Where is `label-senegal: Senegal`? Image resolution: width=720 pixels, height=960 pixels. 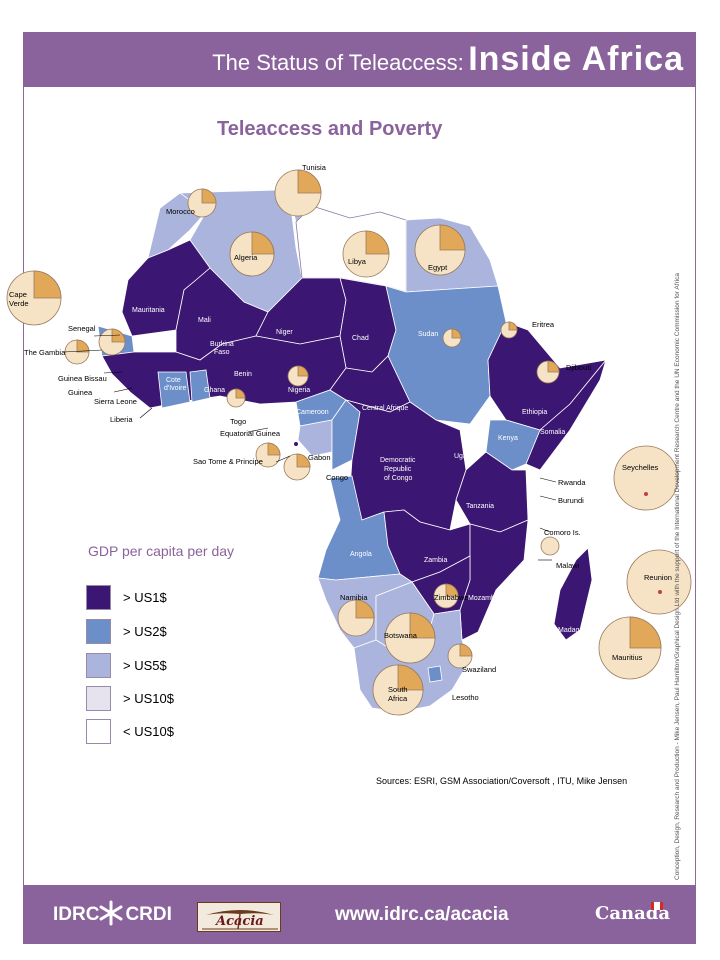 label-senegal: Senegal is located at coordinates (82, 328).